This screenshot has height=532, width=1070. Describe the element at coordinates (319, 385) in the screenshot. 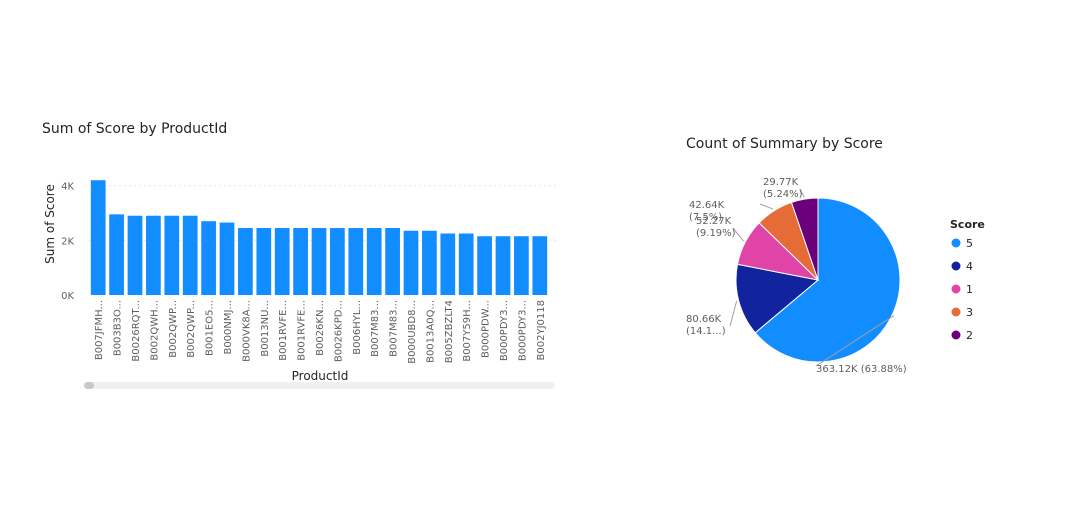

I see `horizontal-scrollbar` at that location.